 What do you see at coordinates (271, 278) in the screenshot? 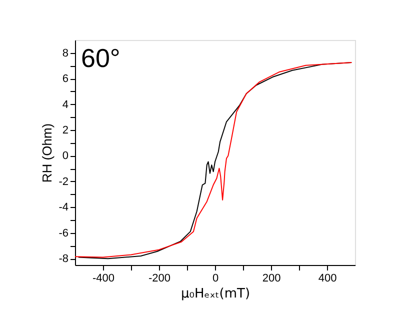
I see `x-tick-label: 200` at bounding box center [271, 278].